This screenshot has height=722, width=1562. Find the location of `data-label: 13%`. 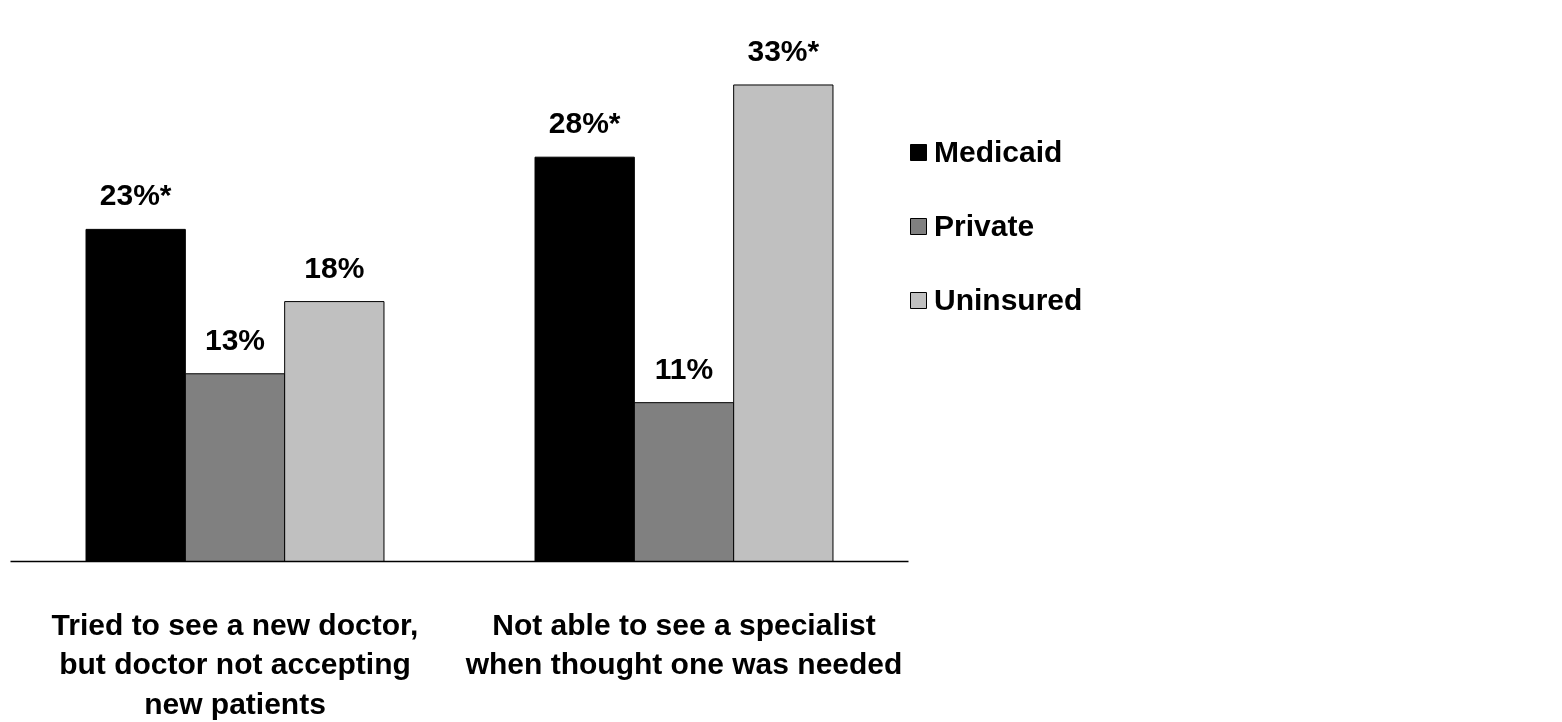

data-label: 13% is located at coordinates (235, 339).